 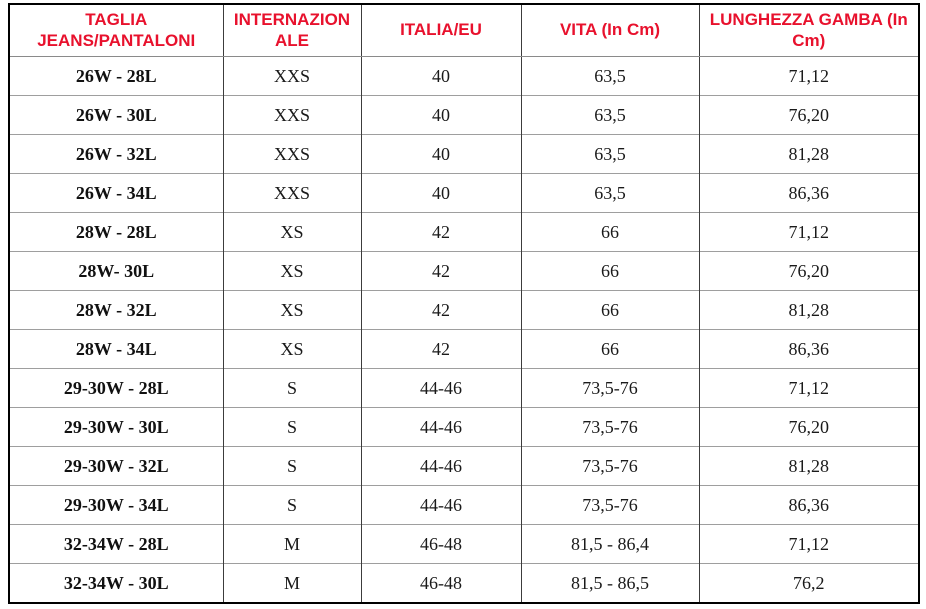 I want to click on table-row: 29-30W - 34L S 44-46 73,5-76 86,36, so click(x=464, y=505).